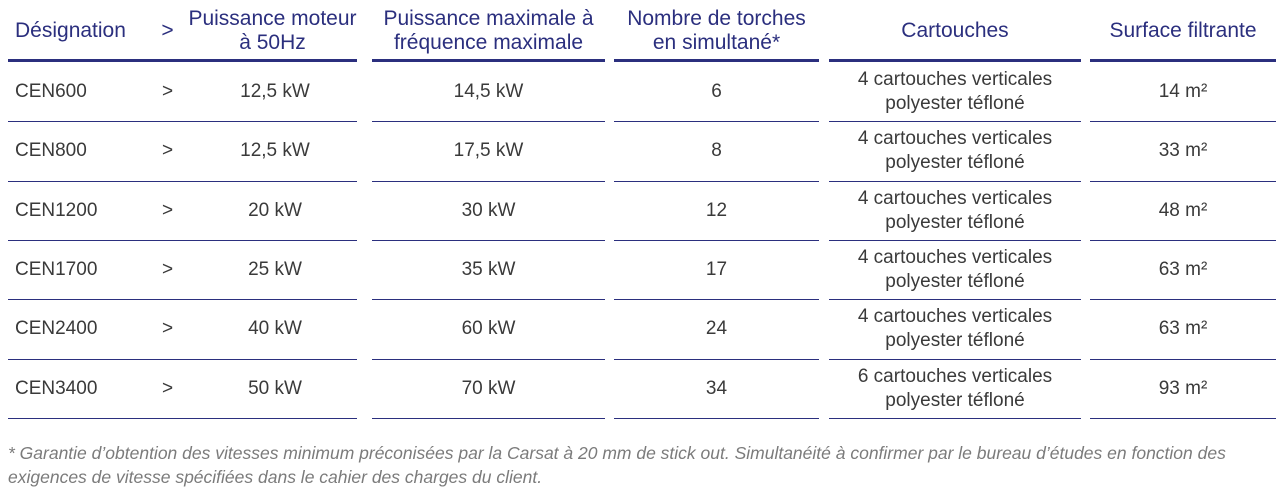  What do you see at coordinates (488, 329) in the screenshot?
I see `cell-puissance-maximale: 60 kW` at bounding box center [488, 329].